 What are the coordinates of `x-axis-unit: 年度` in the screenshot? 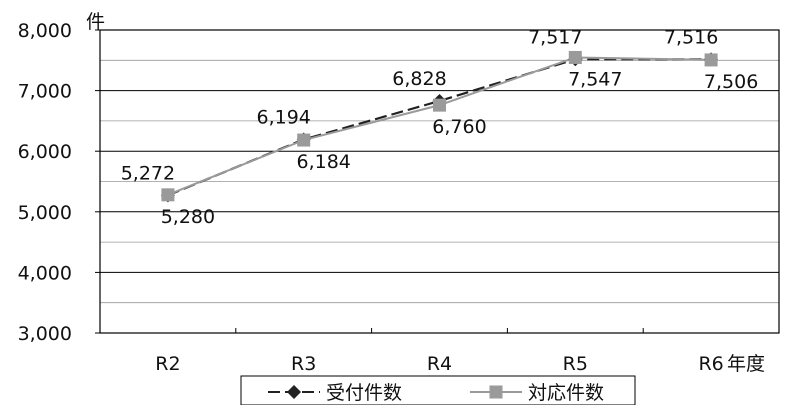 It's located at (746, 364).